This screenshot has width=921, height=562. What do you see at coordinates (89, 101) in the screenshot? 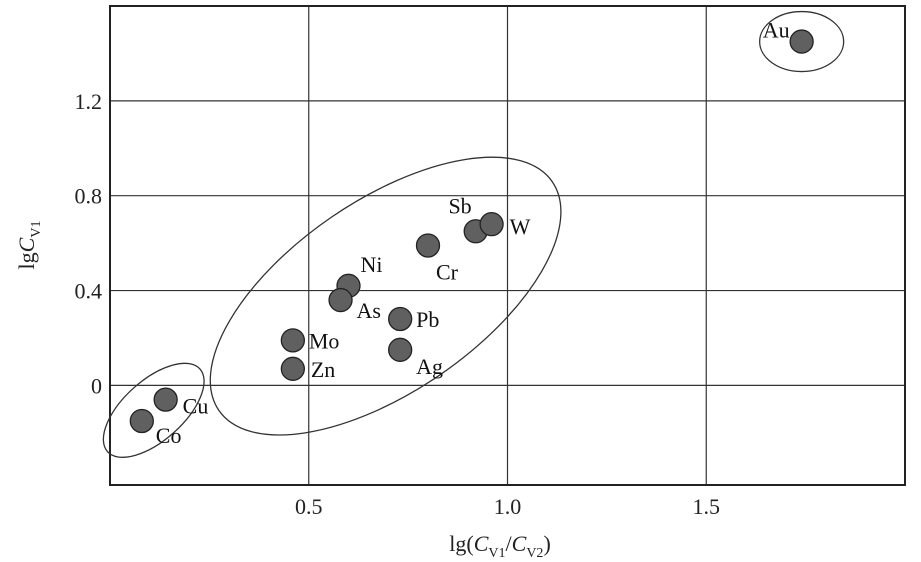
I see `y-tick-label: 1.2` at bounding box center [89, 101].